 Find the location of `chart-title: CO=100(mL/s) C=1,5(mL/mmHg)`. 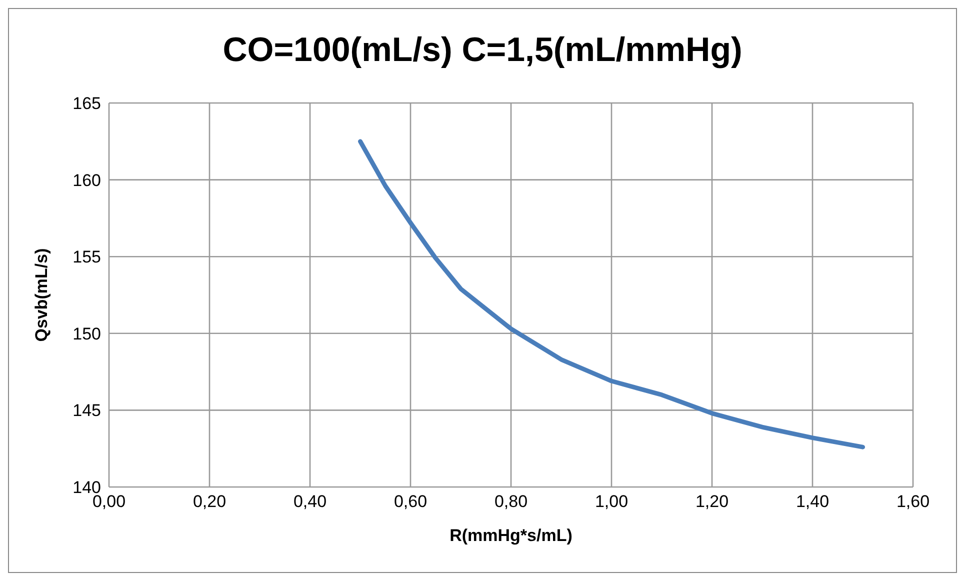

chart-title: CO=100(mL/s) C=1,5(mL/mmHg) is located at coordinates (483, 51).